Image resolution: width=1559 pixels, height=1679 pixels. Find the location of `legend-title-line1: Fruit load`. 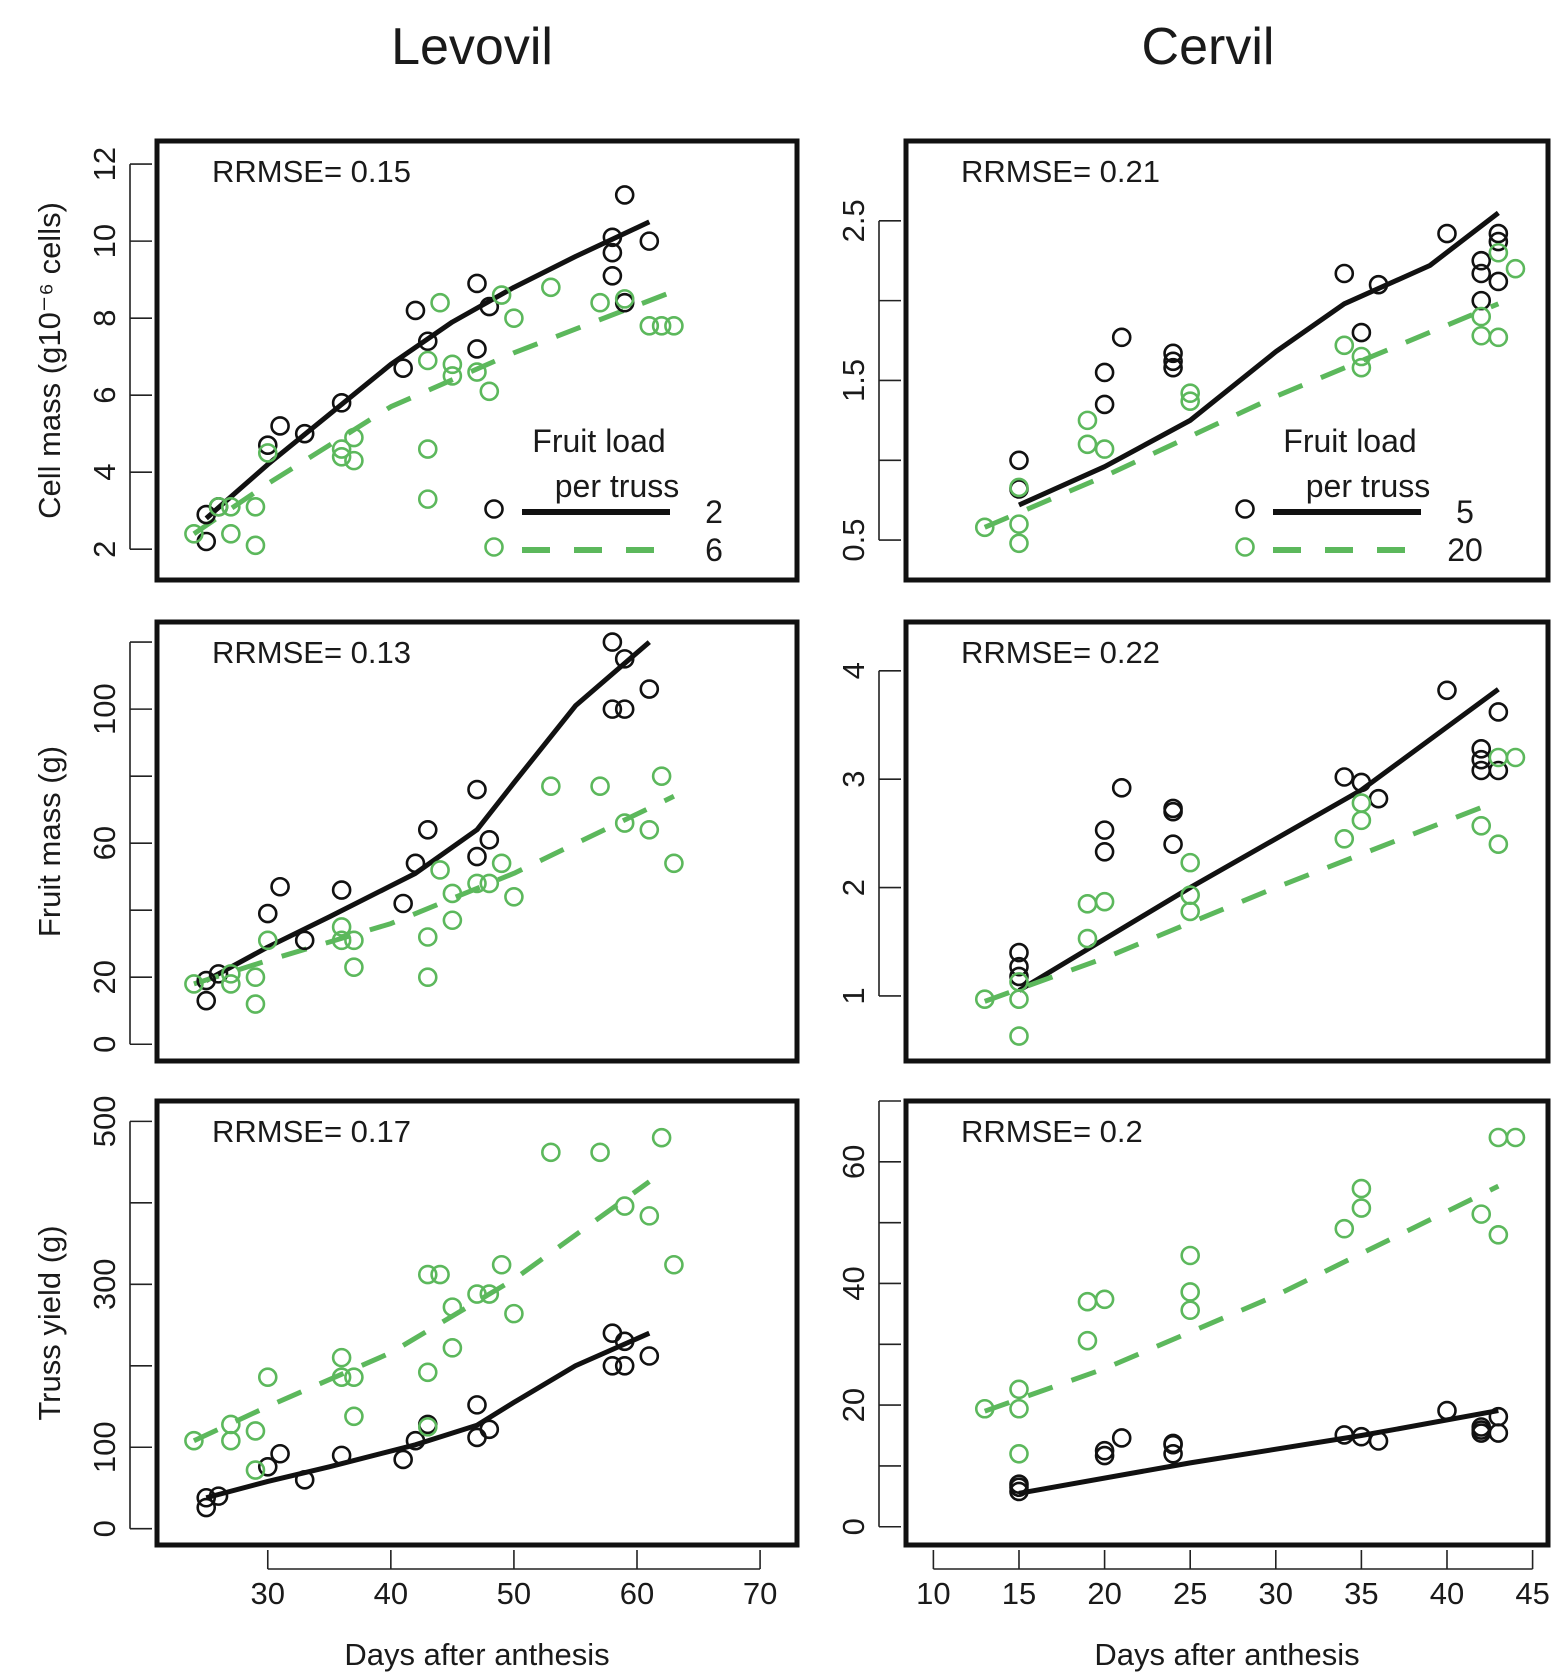

legend-title-line1: Fruit load is located at coordinates (598, 441).